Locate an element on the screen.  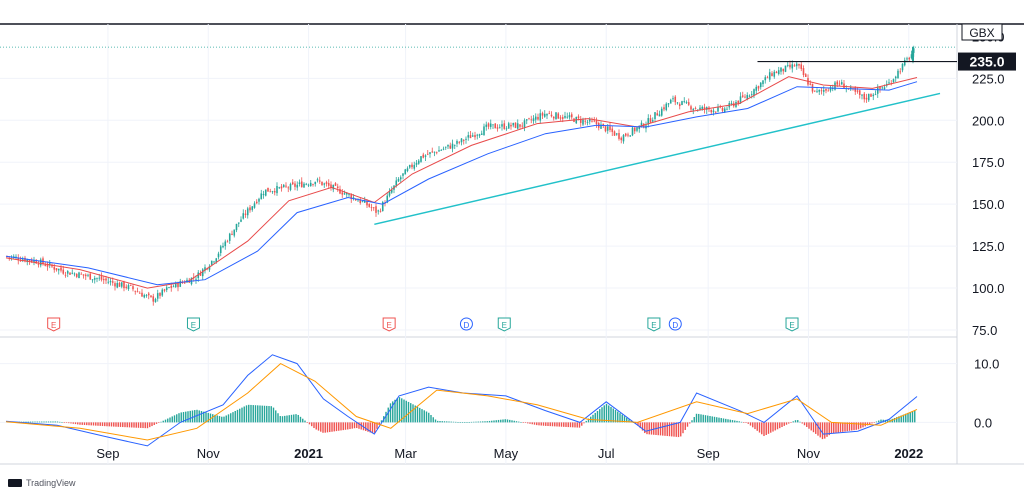
x-tick-label: 2022 is located at coordinates (908, 453).